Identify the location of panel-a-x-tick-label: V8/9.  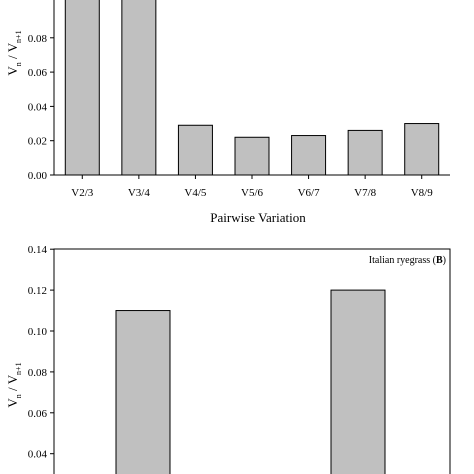
(422, 193).